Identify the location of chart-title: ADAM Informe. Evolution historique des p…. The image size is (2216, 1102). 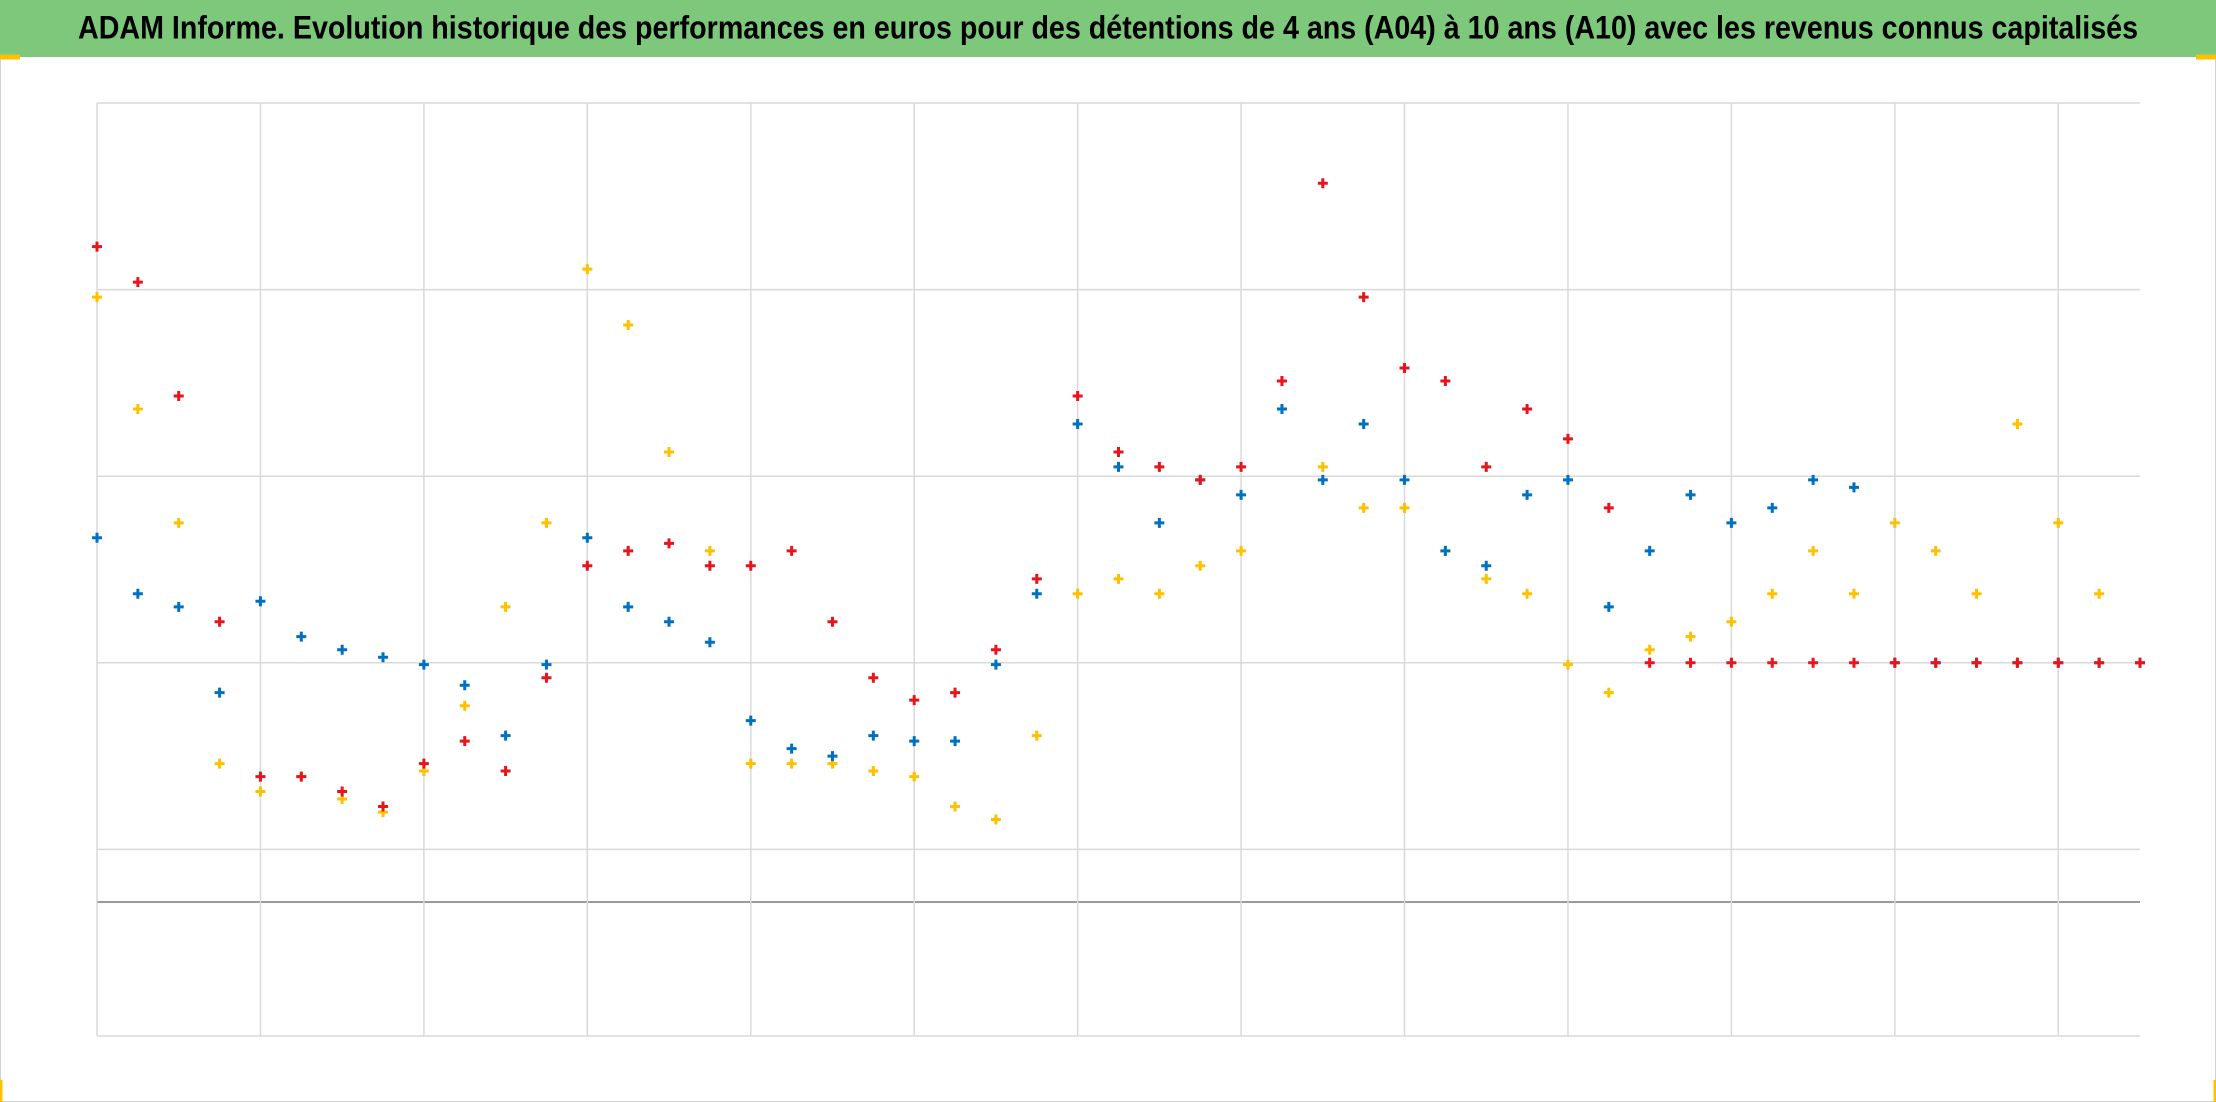
(1108, 27).